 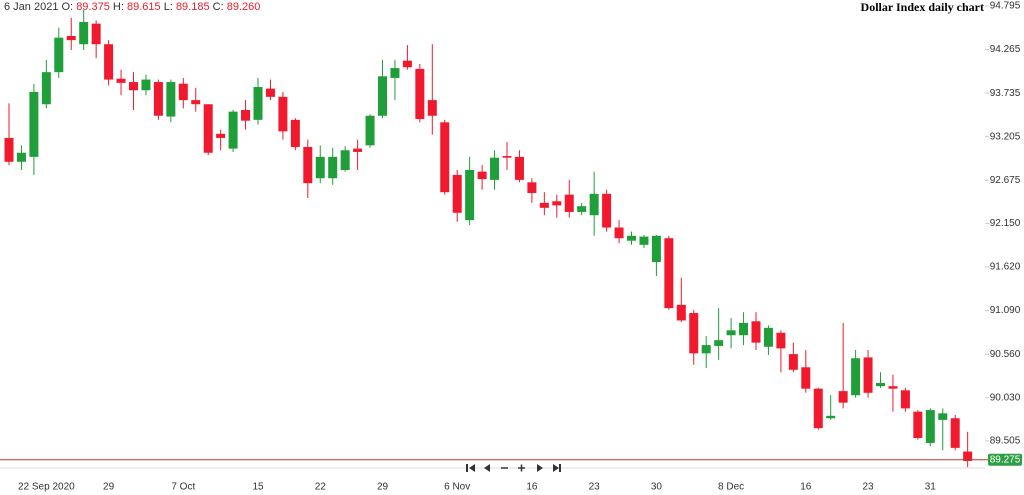 What do you see at coordinates (1005, 136) in the screenshot?
I see `y-tick-label: 93.205` at bounding box center [1005, 136].